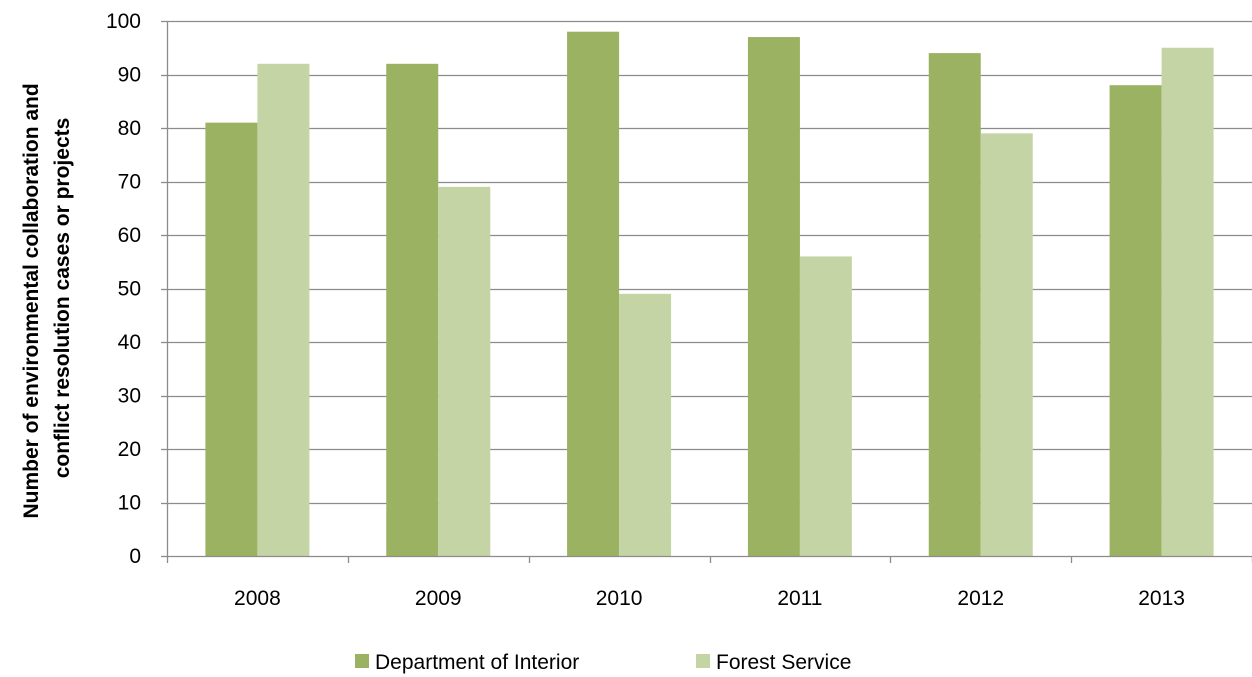 The image size is (1252, 677). What do you see at coordinates (709, 598) in the screenshot?
I see `x-tick-labels: 2008 2009 2010 2011 2012 2013` at bounding box center [709, 598].